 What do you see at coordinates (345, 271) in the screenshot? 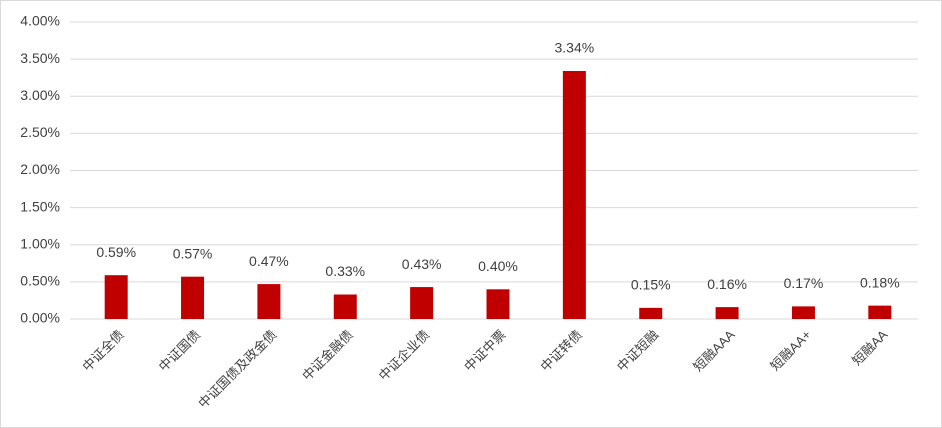
I see `value-label: 0.33%` at bounding box center [345, 271].